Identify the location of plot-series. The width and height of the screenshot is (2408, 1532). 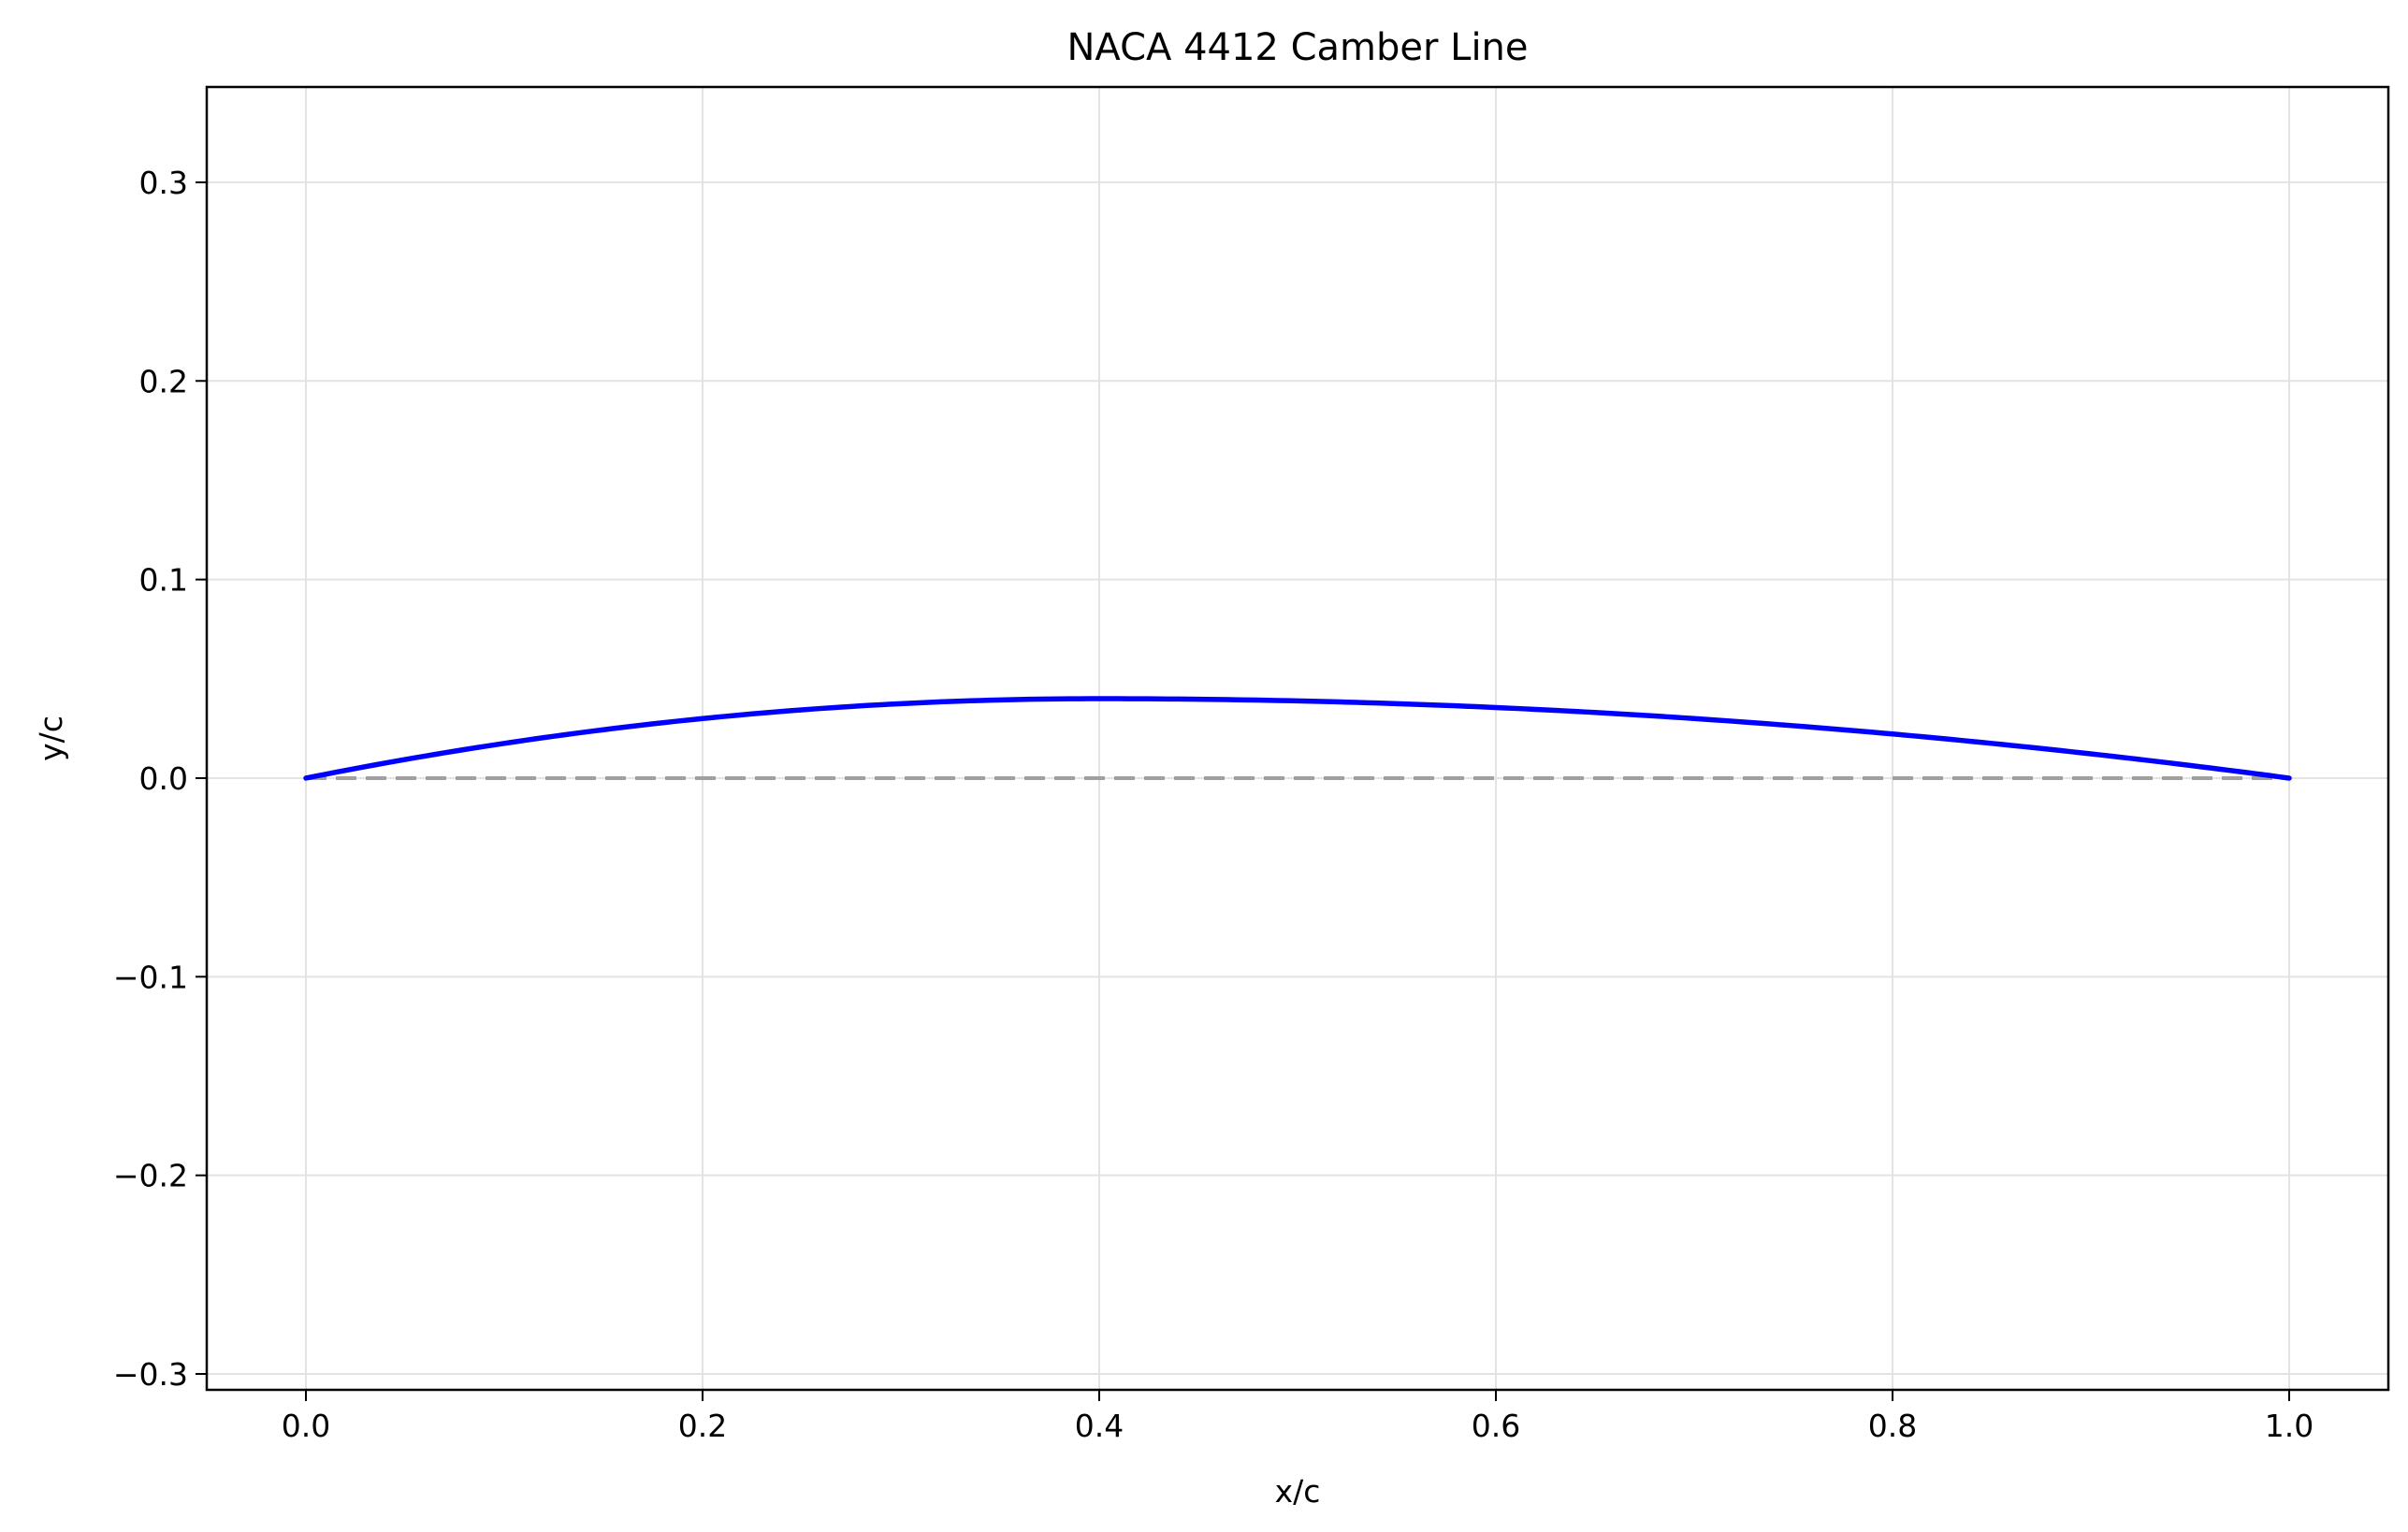
(1297, 738).